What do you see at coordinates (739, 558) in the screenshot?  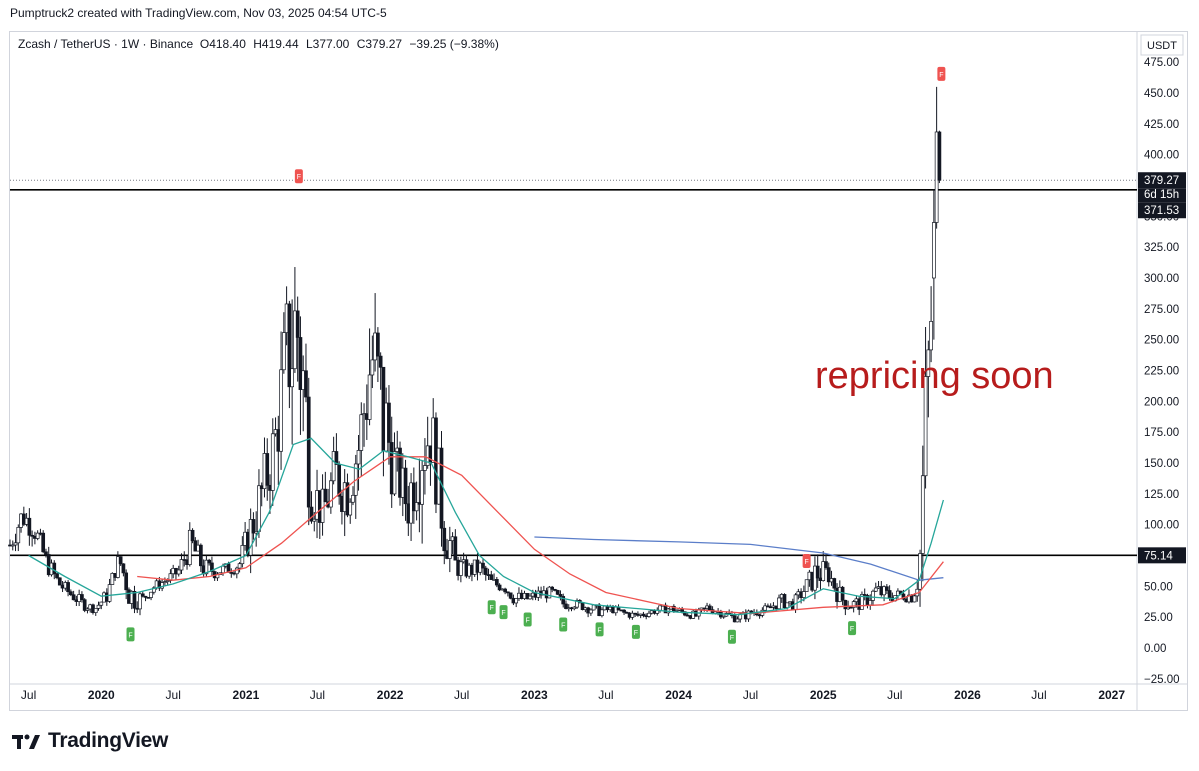 I see `ma-blue-line` at bounding box center [739, 558].